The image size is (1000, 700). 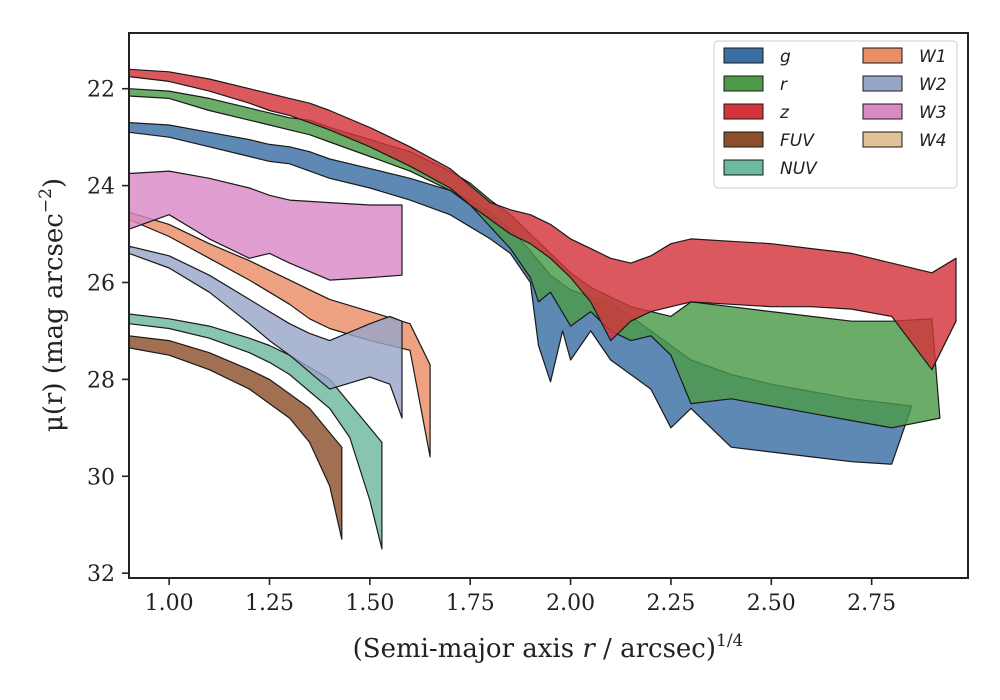 I want to click on y-tick-label: 30, so click(x=101, y=477).